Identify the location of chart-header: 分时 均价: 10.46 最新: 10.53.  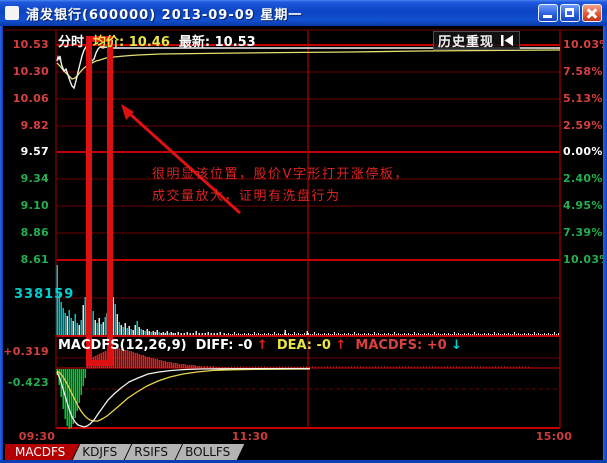
(157, 40).